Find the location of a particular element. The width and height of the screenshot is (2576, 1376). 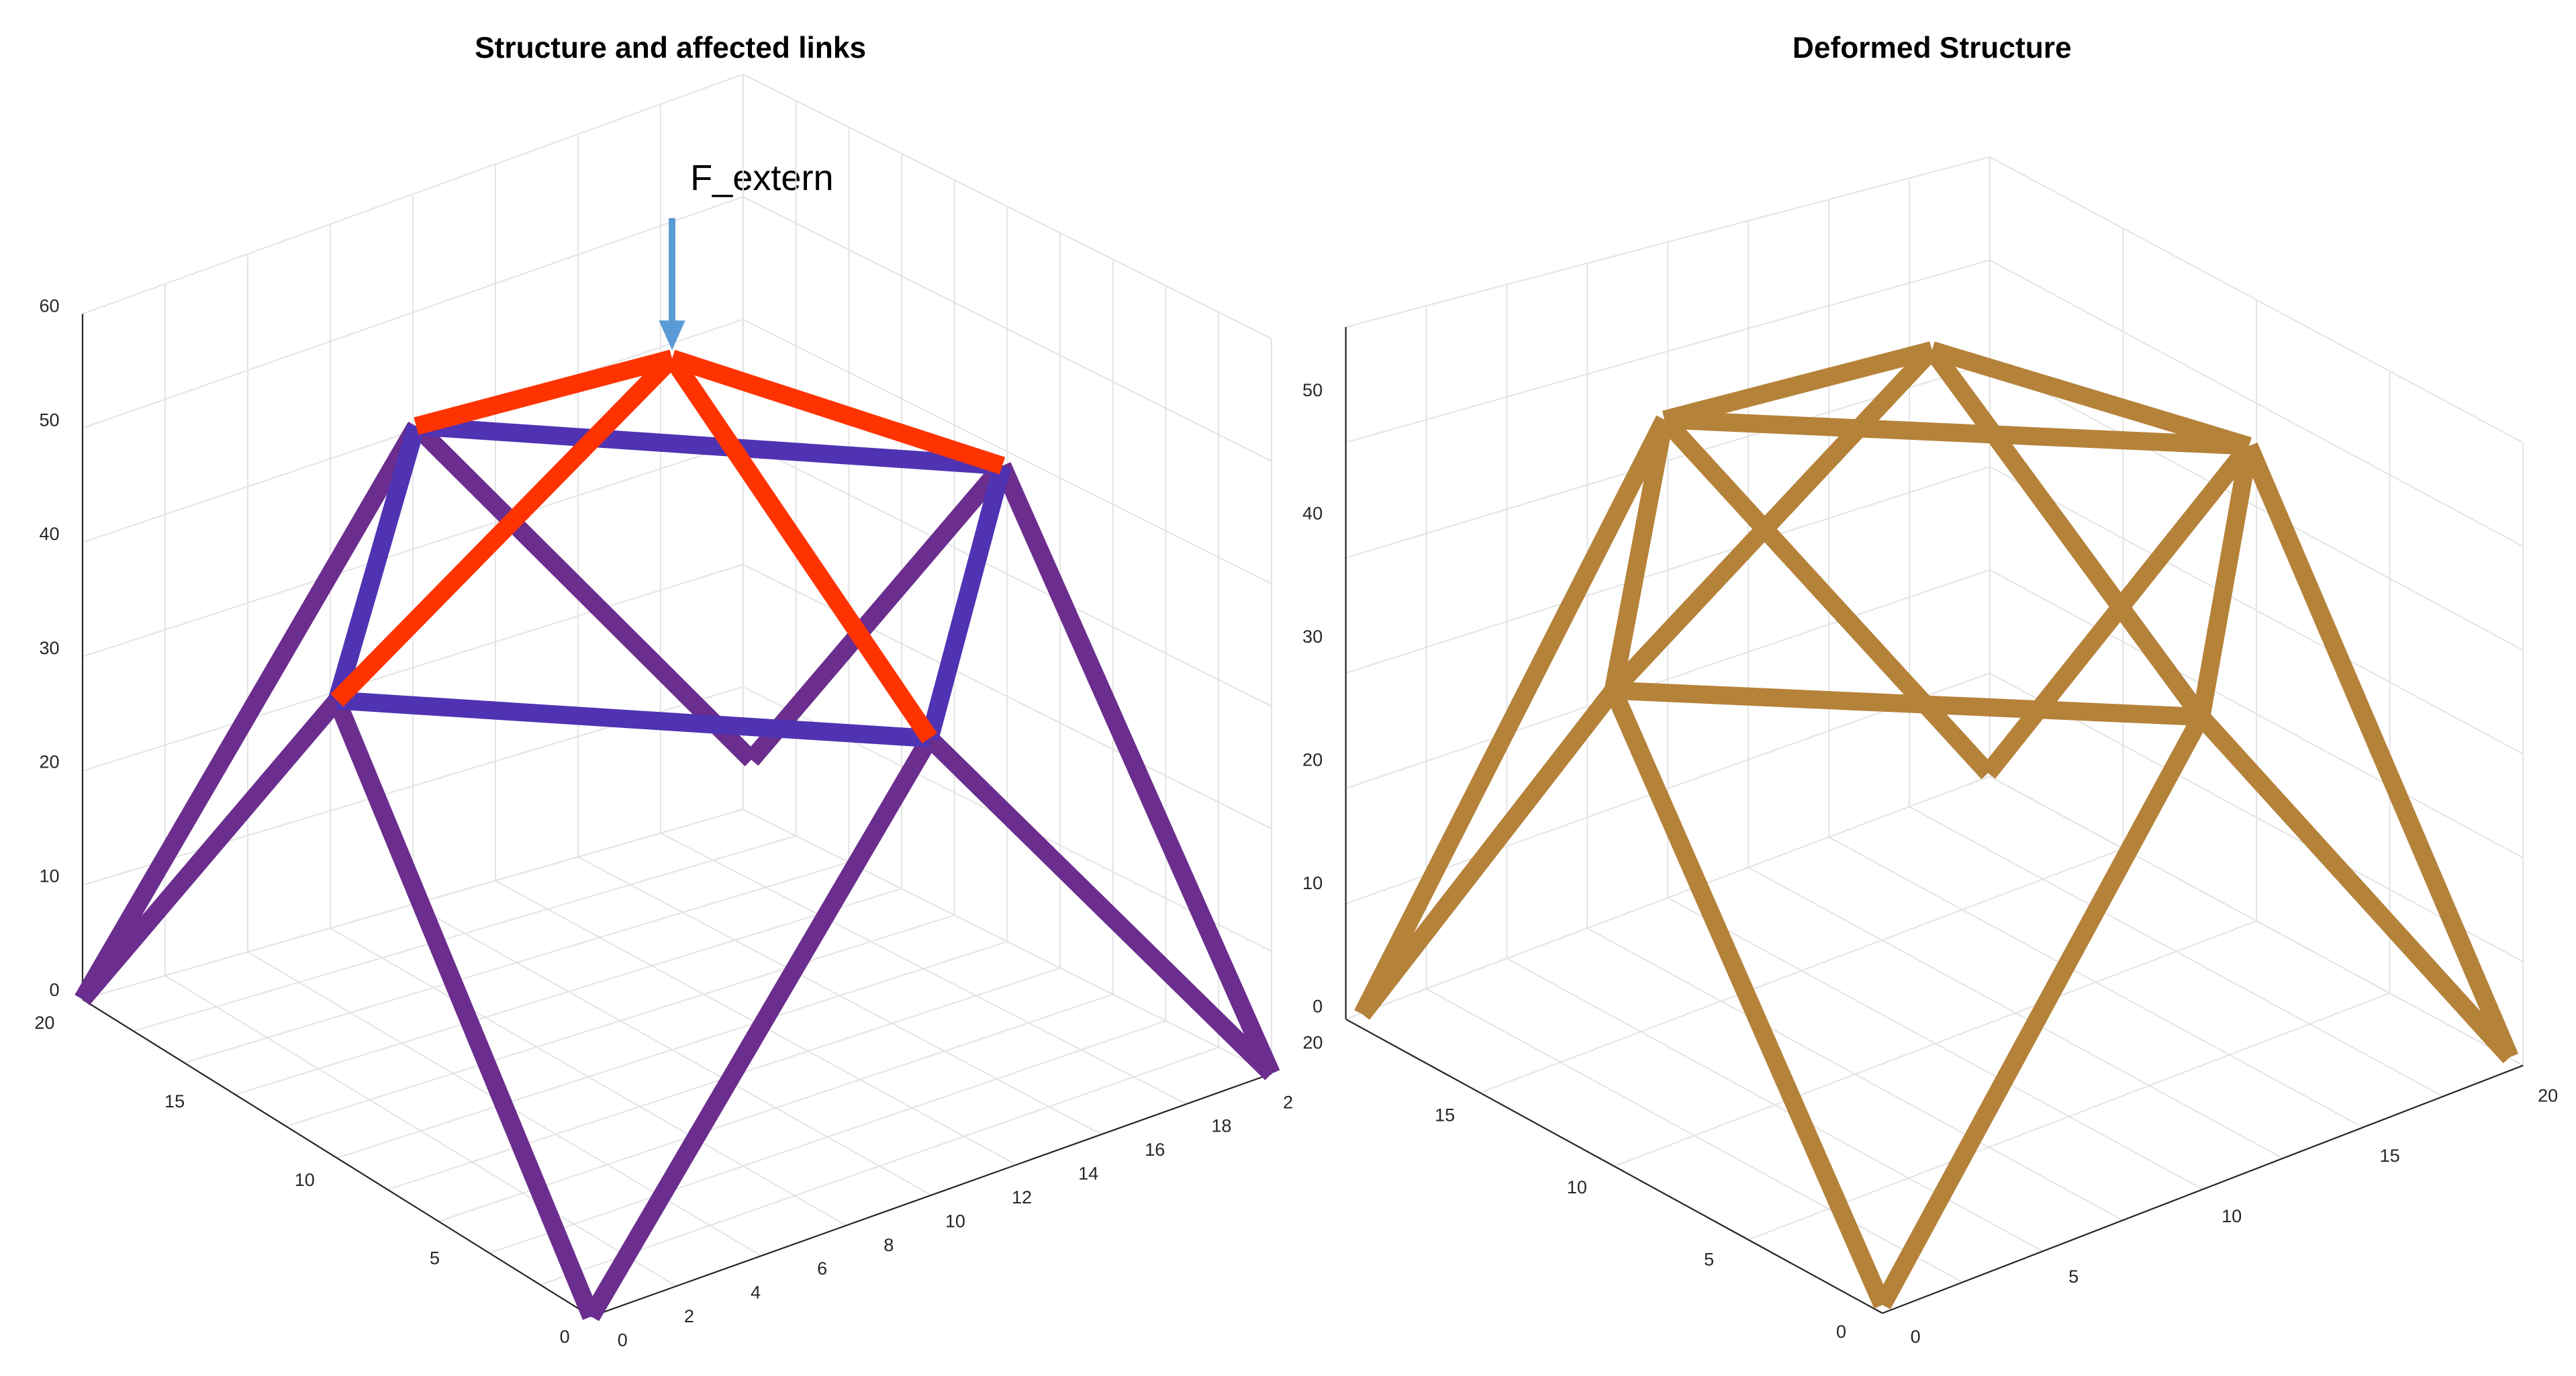

x-tick-label: 8 is located at coordinates (889, 1245).